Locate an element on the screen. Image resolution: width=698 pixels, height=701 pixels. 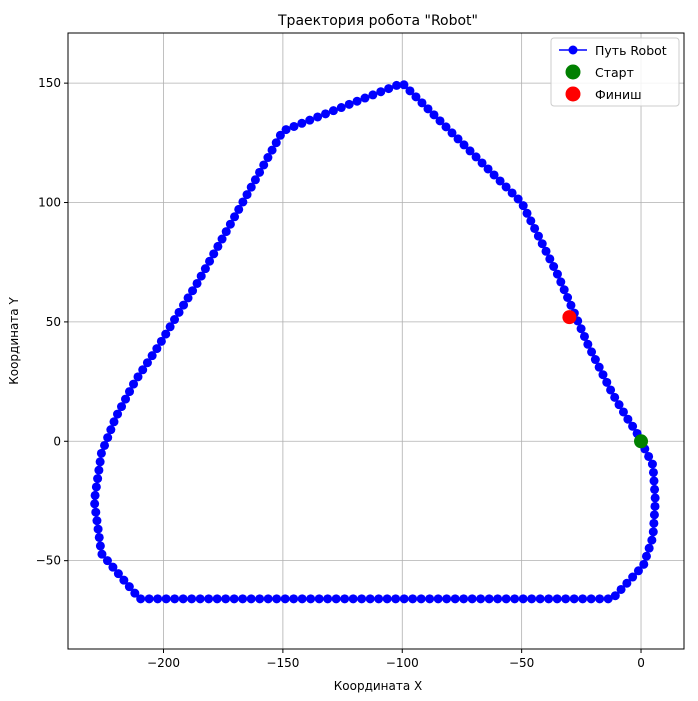
legend-box is located at coordinates (615, 72).